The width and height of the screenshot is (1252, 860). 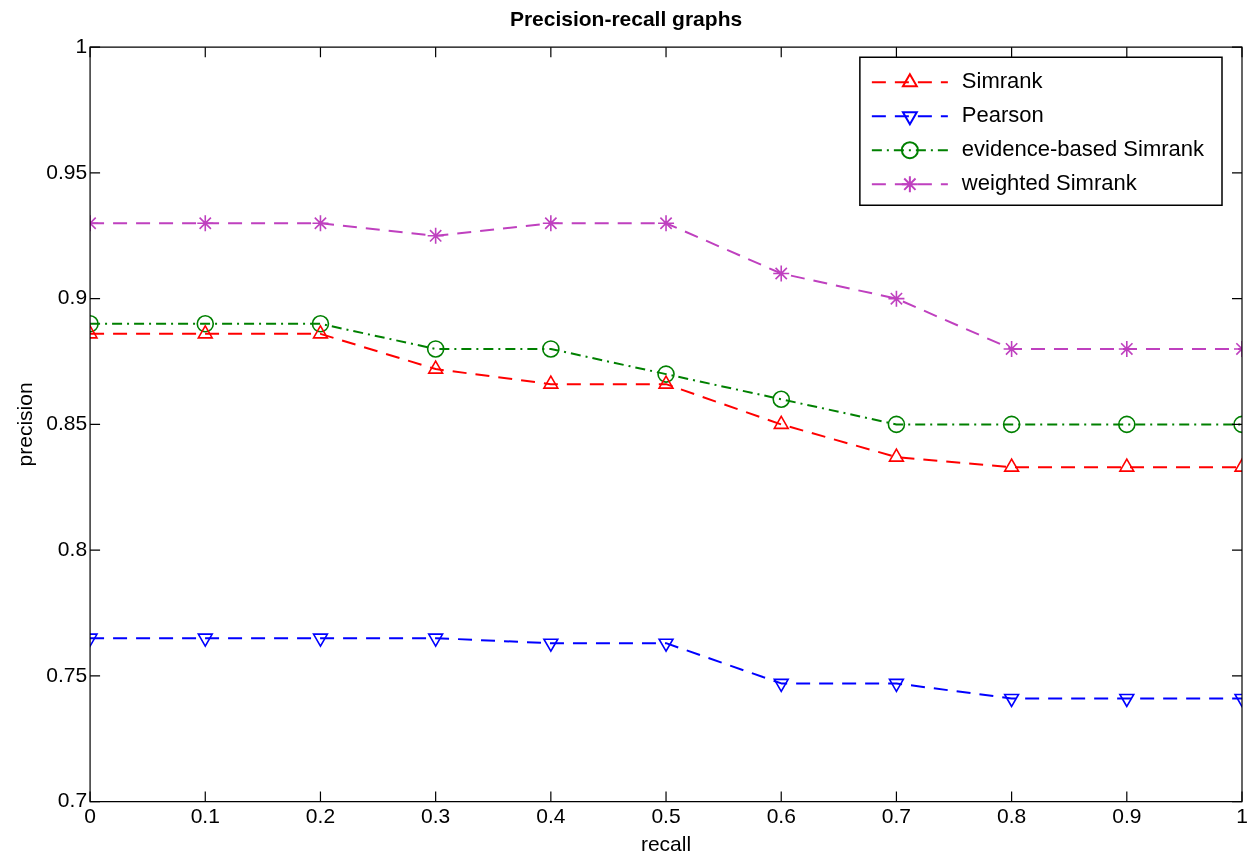 What do you see at coordinates (1242, 815) in the screenshot?
I see `x-tick-label: 1` at bounding box center [1242, 815].